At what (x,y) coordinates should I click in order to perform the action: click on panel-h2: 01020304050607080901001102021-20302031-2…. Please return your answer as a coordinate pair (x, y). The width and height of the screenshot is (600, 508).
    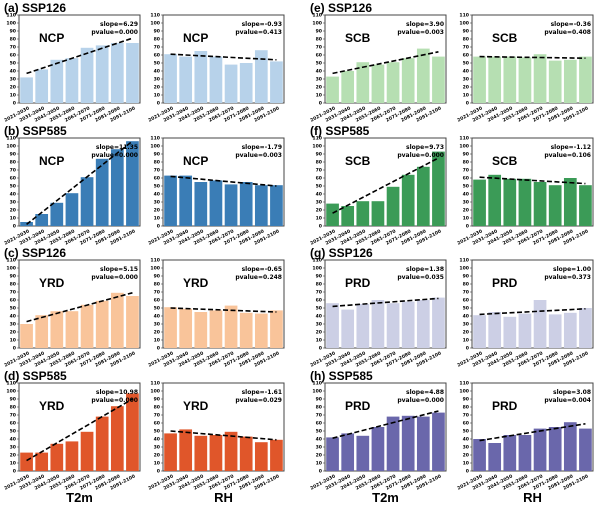
    Looking at the image, I should click on (525, 436).